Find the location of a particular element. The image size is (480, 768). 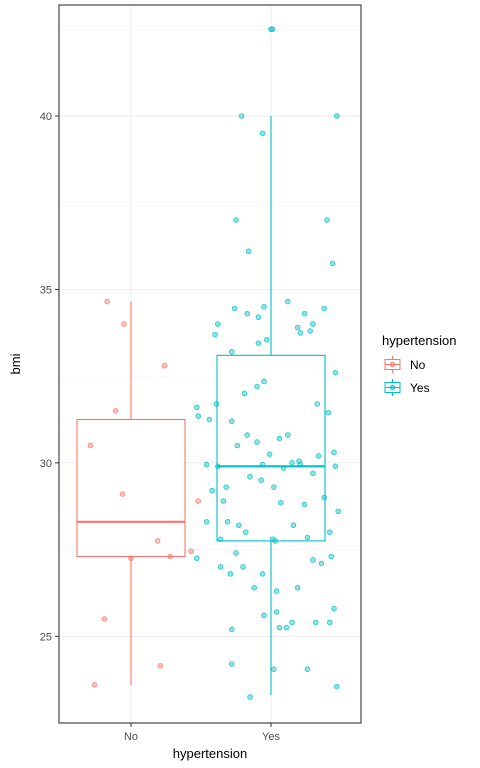

legend-key-point is located at coordinates (392, 364).